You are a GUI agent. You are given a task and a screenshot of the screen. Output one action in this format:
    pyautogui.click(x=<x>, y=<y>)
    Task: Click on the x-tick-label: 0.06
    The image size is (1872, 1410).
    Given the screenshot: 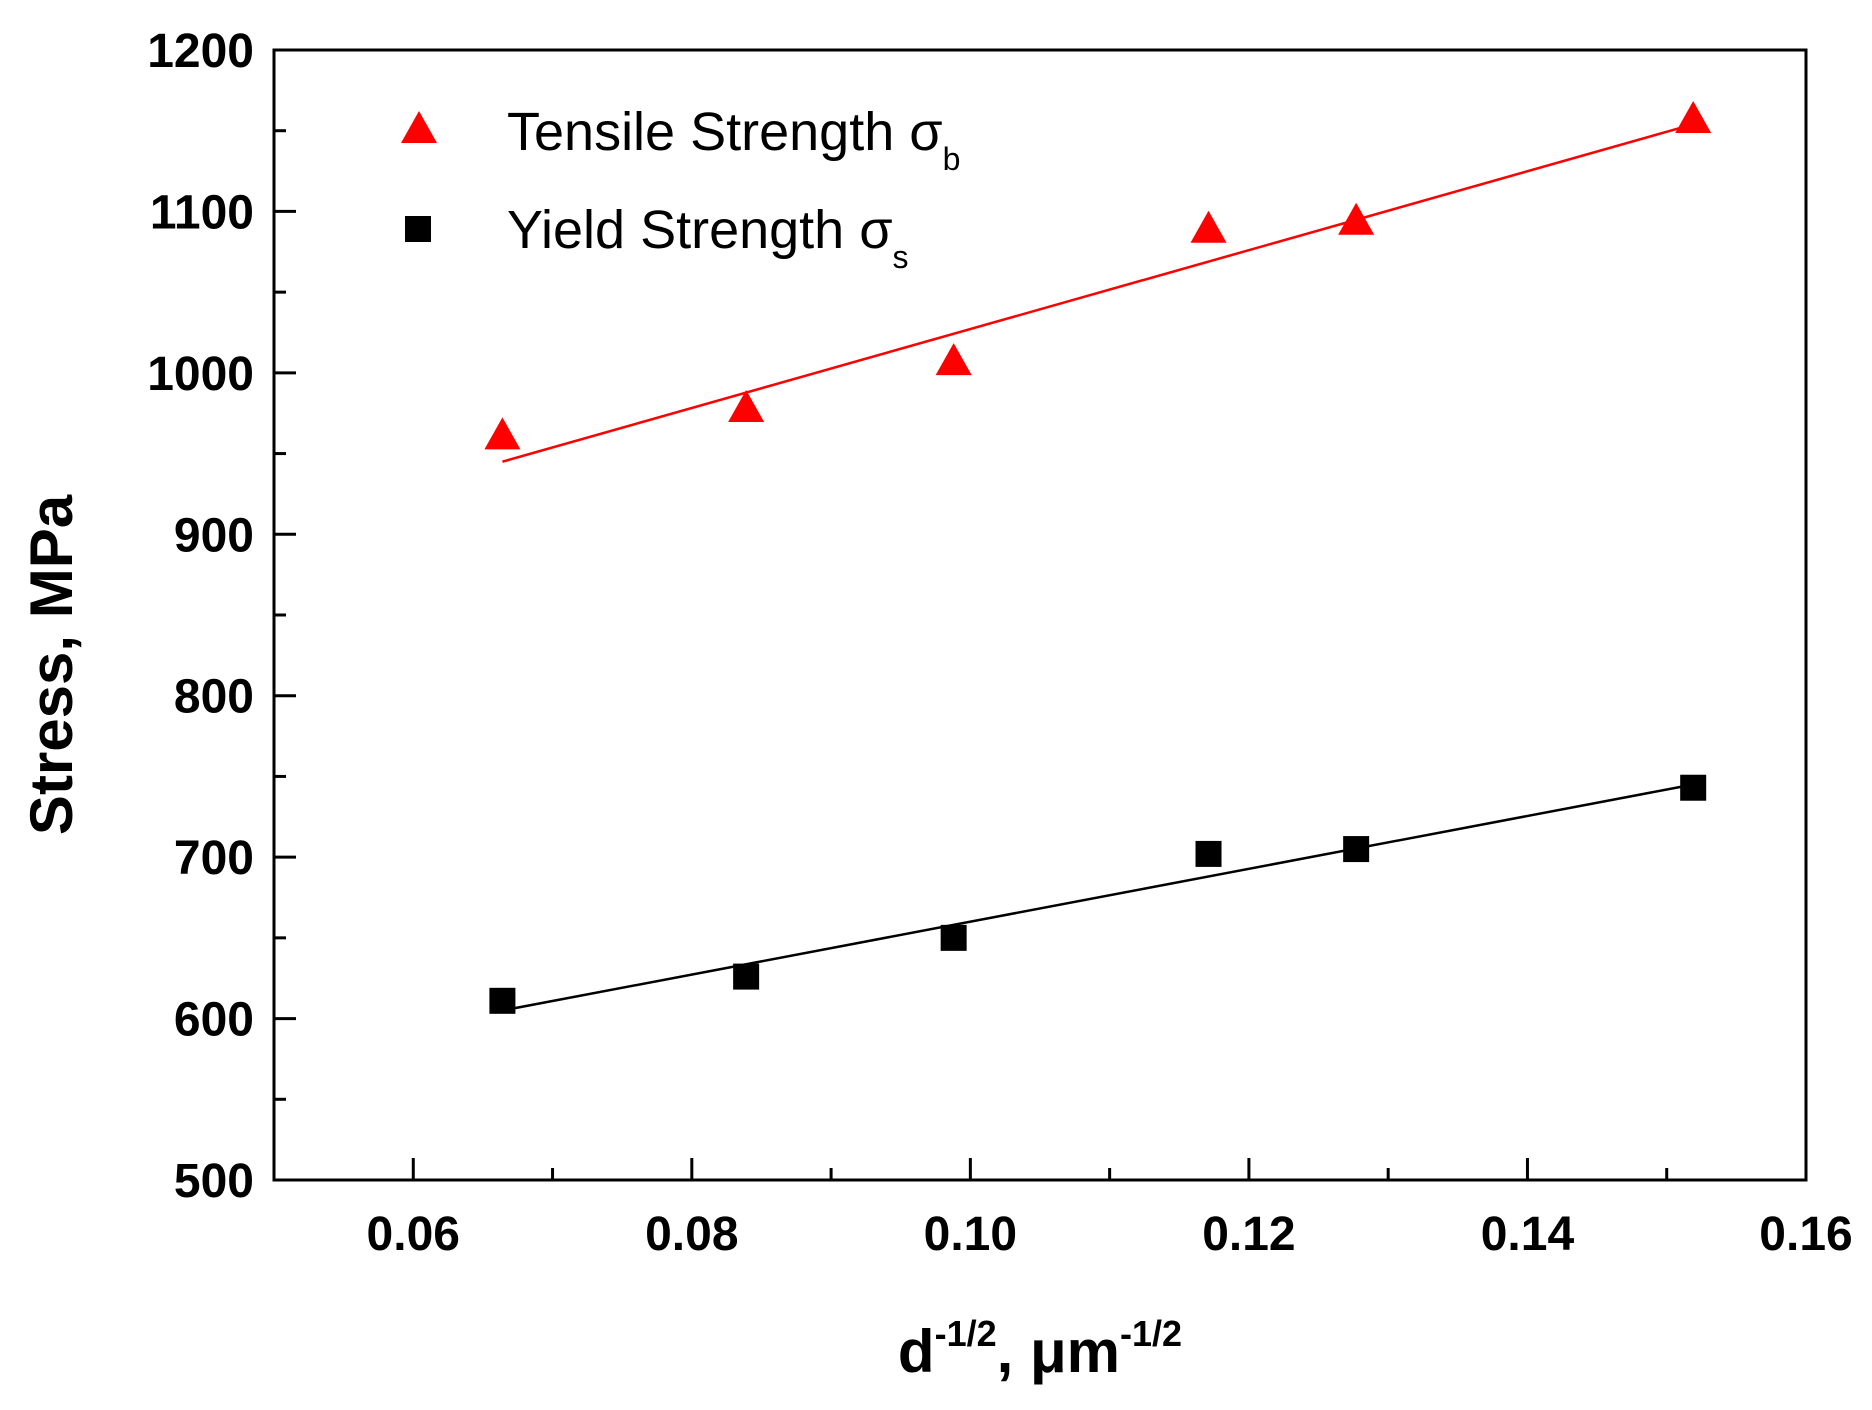 What is the action you would take?
    pyautogui.click(x=413, y=1234)
    